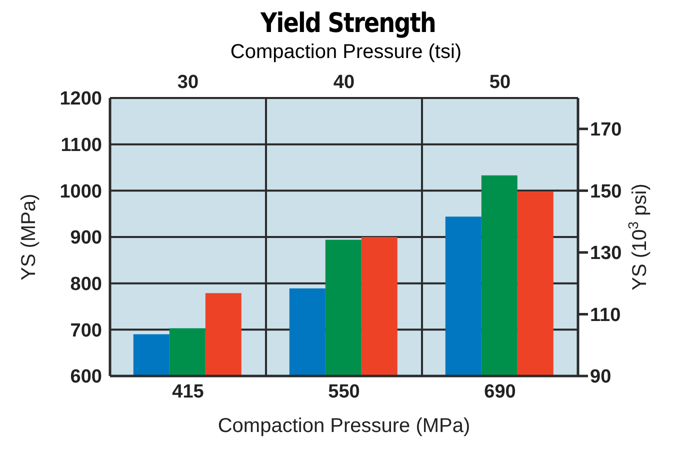 Image resolution: width=674 pixels, height=474 pixels. Describe the element at coordinates (29, 237) in the screenshot. I see `y-axis-title: YS (MPa)` at that location.